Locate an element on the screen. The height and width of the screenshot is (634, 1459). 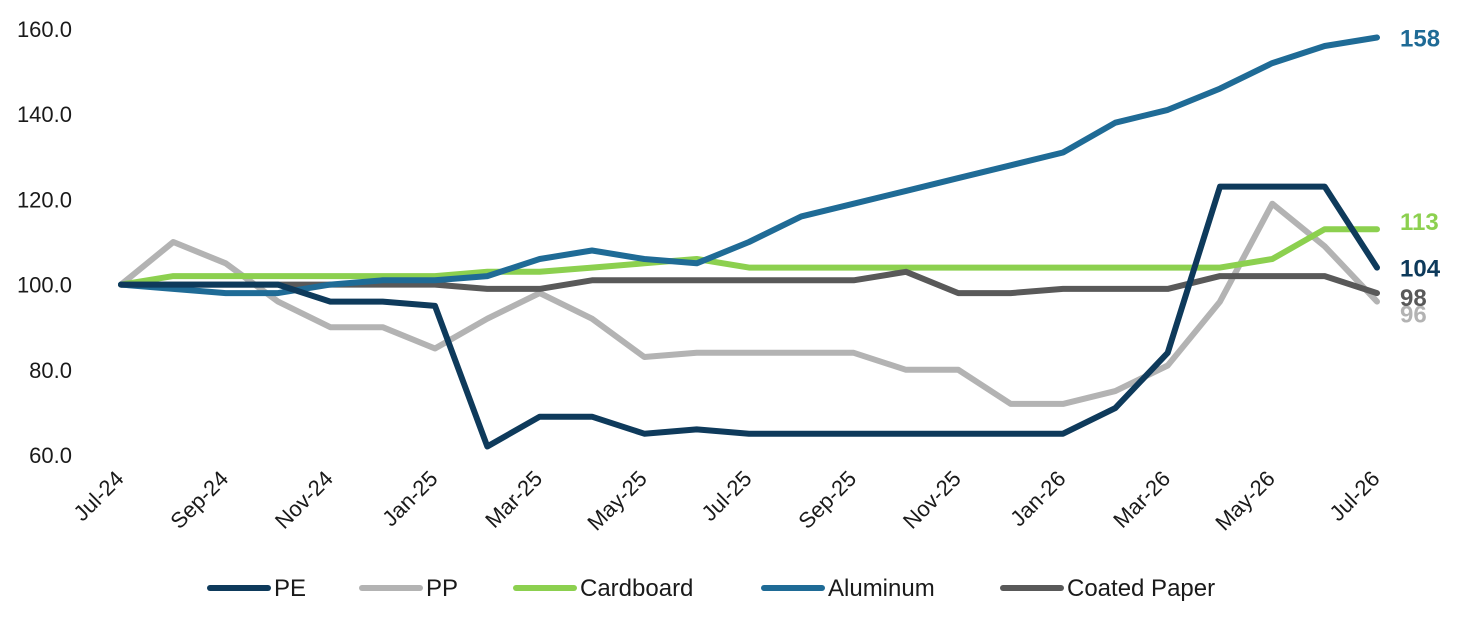
x-tick-label: Nov-25 is located at coordinates (932, 500).